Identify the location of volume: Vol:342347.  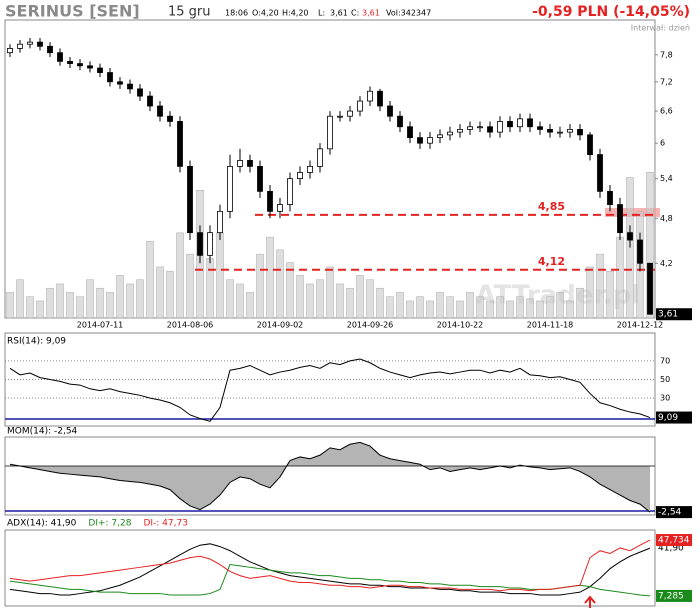
(408, 13).